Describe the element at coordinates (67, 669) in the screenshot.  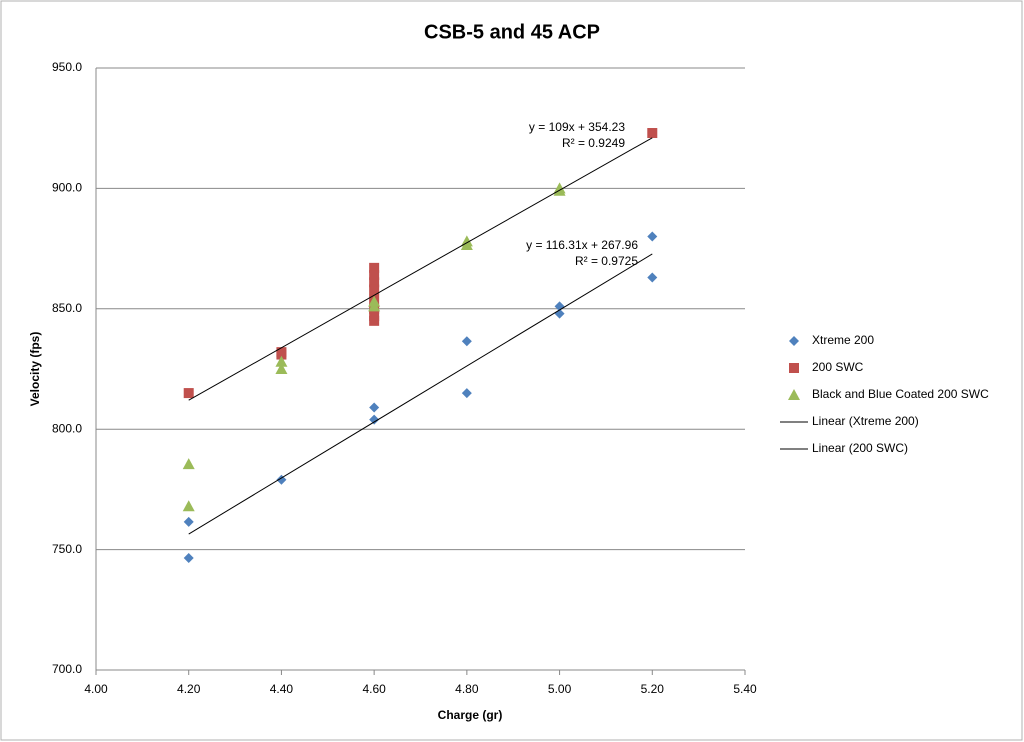
I see `y-tick-label: 700.0` at that location.